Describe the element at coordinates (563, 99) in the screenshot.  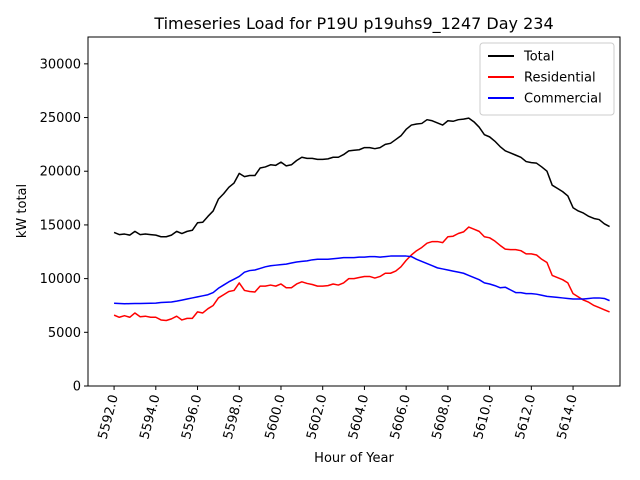
I see `legend-label-commercial: Commercial` at that location.